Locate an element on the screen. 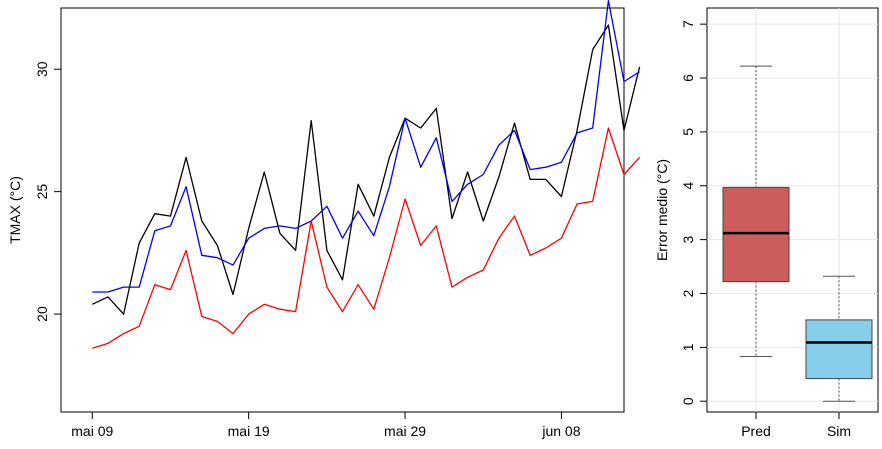  boxplot-x-axis: Pred Sim is located at coordinates (796, 425).